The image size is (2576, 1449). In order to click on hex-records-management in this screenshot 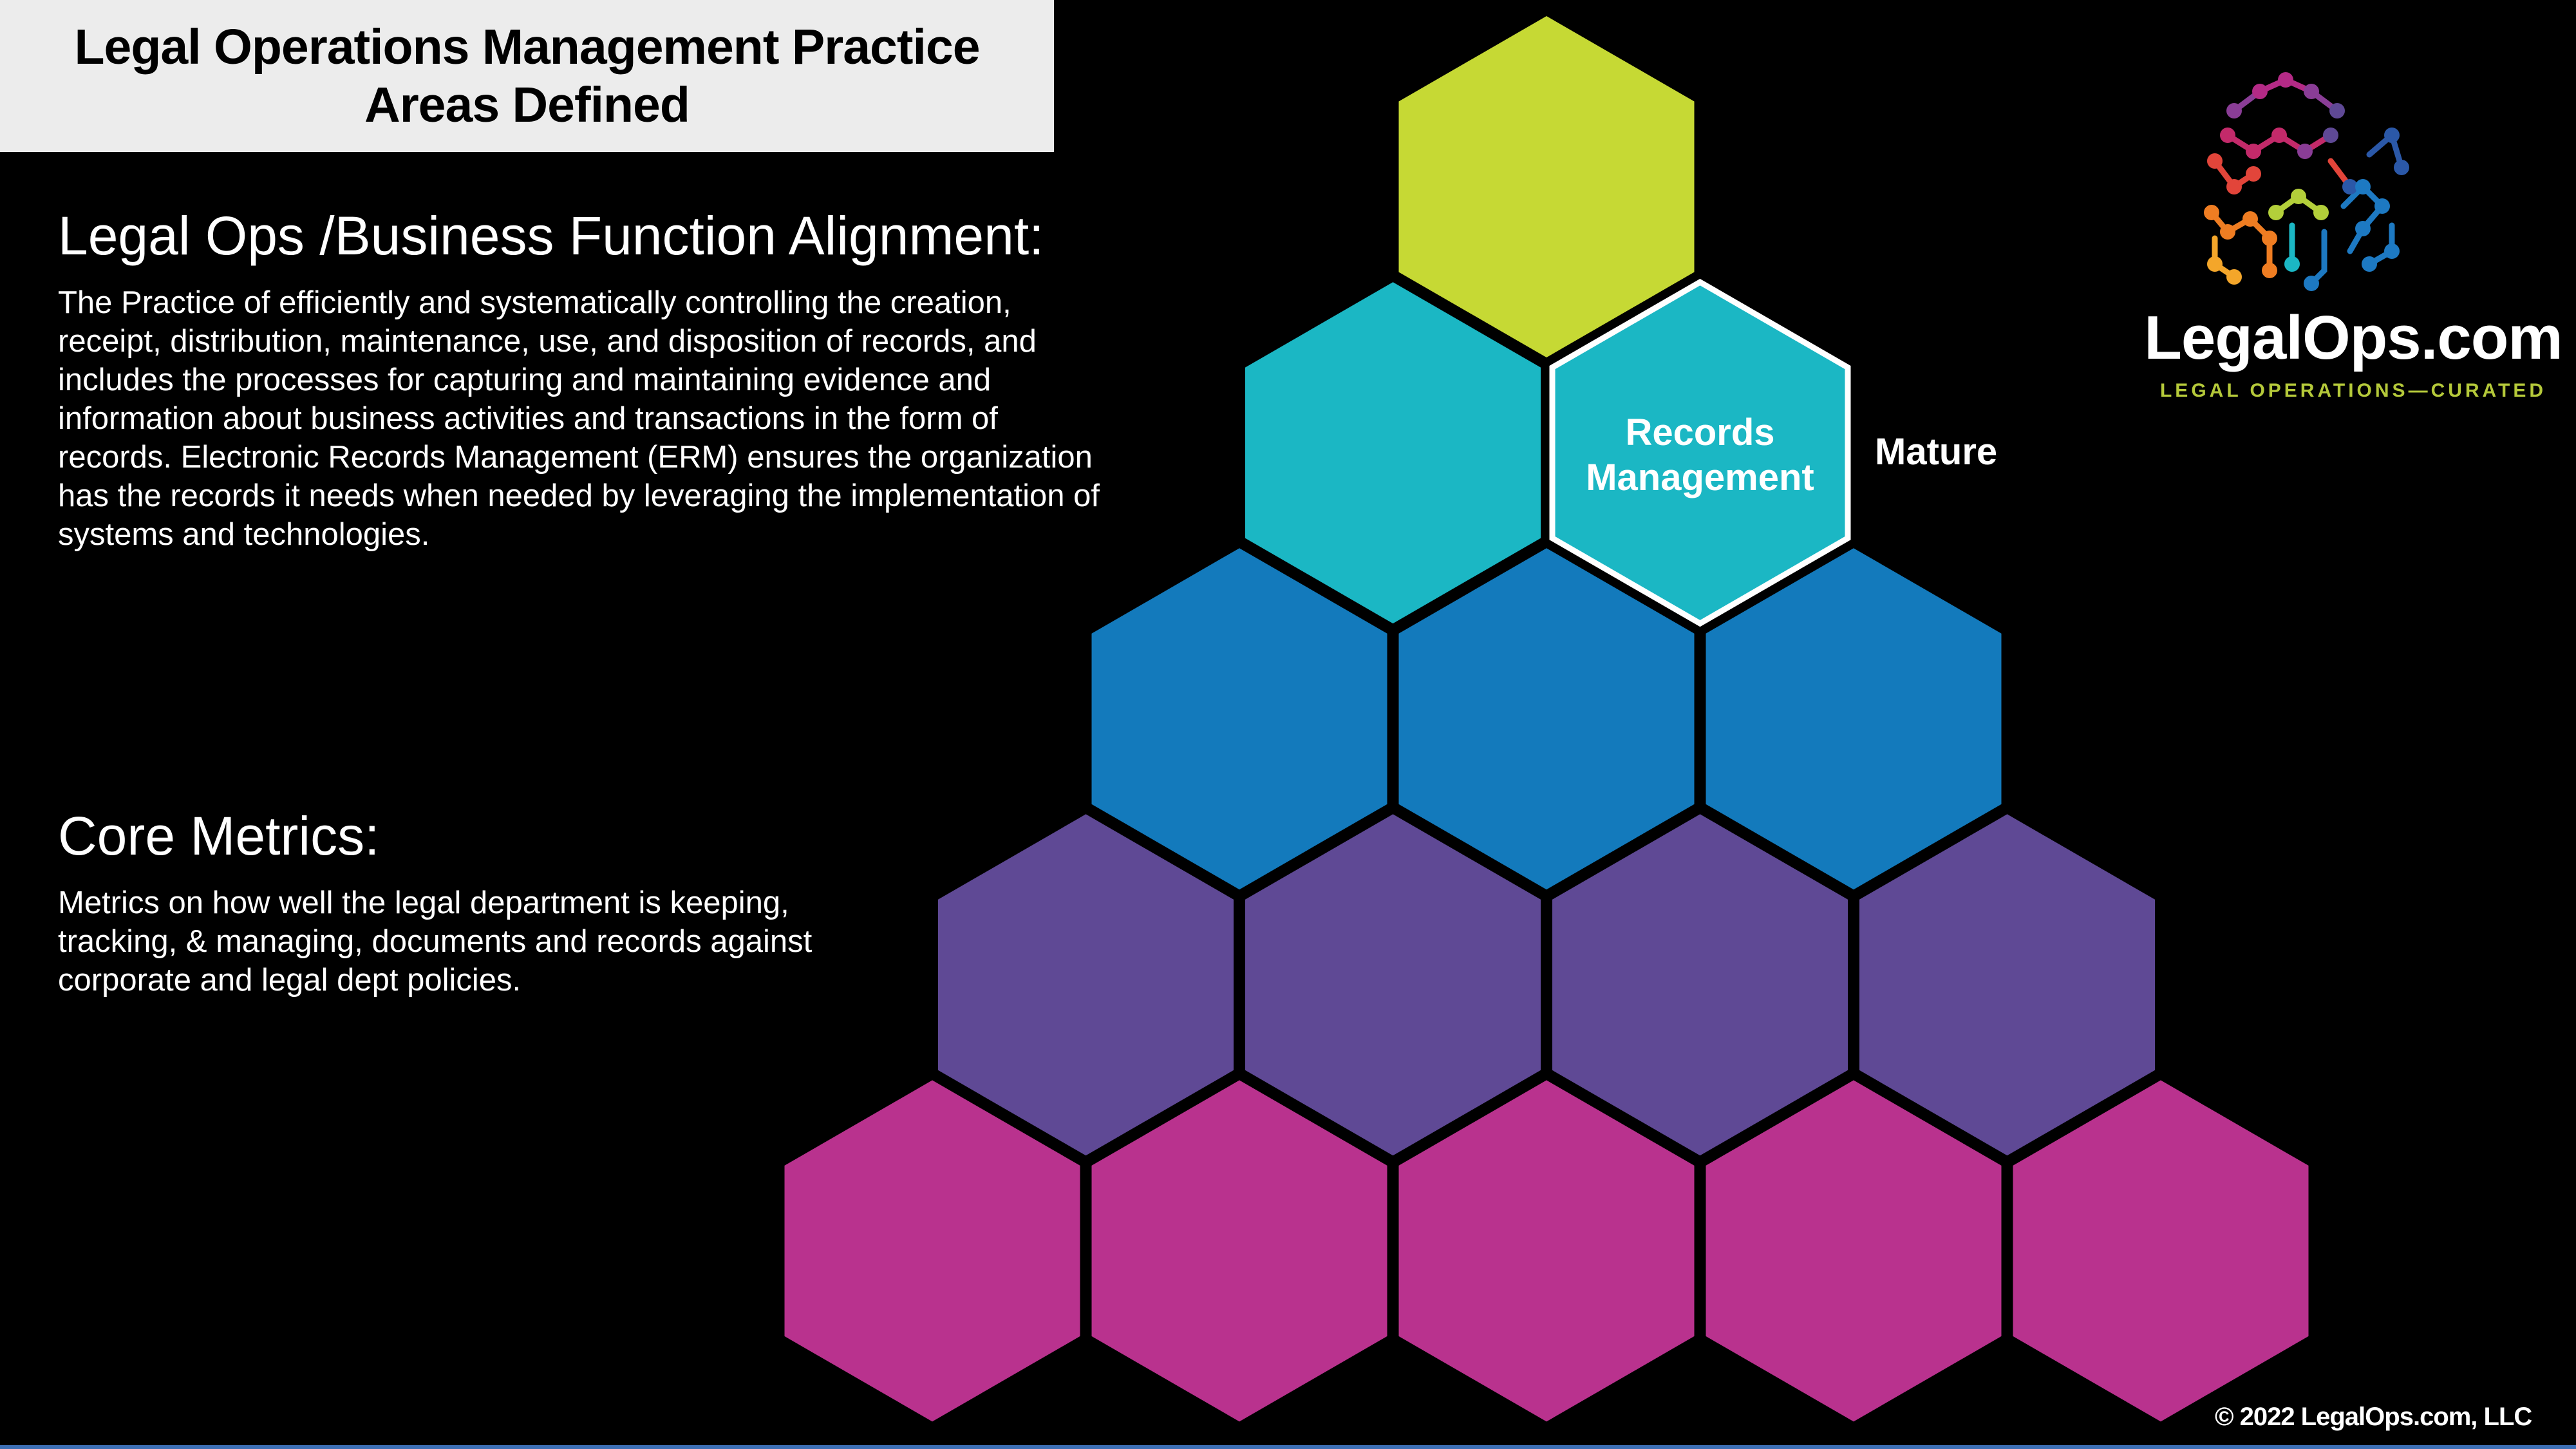, I will do `click(1700, 452)`.